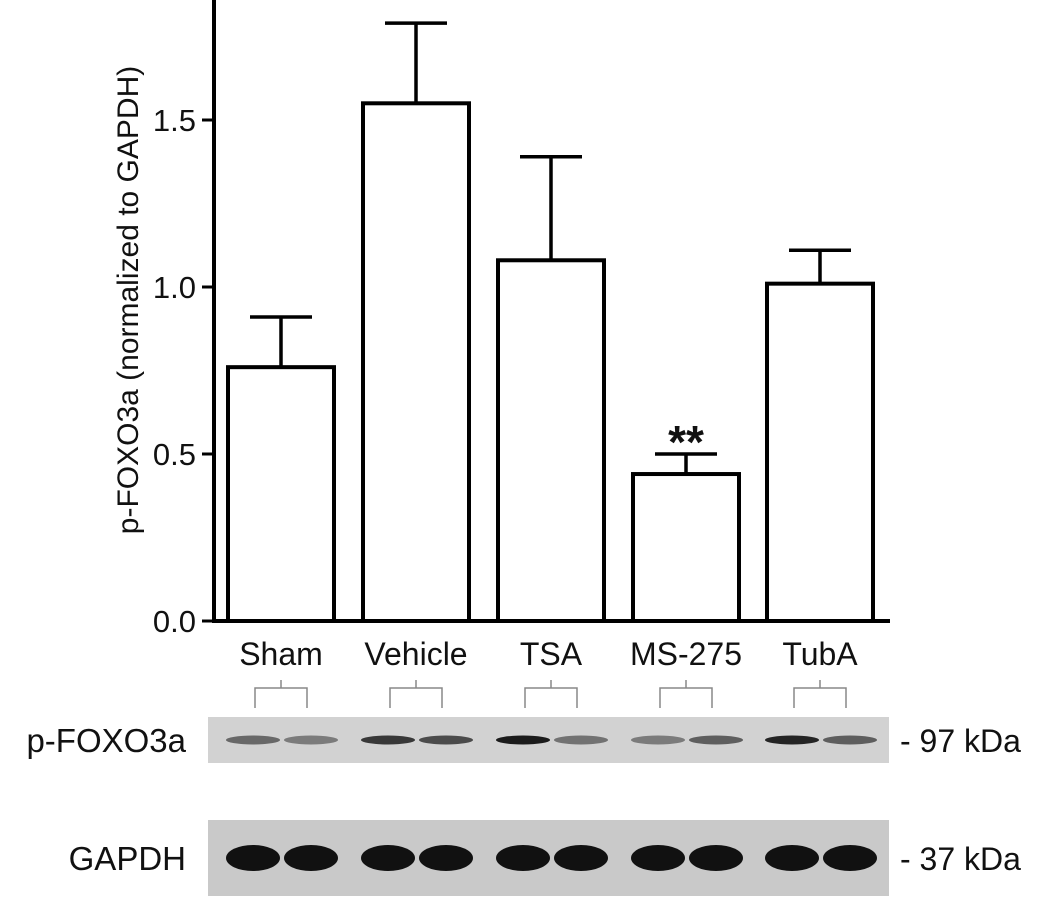 The width and height of the screenshot is (1050, 897). I want to click on blot-p-foxo3a: p-FOXO3a - 97 kDa, so click(523, 740).